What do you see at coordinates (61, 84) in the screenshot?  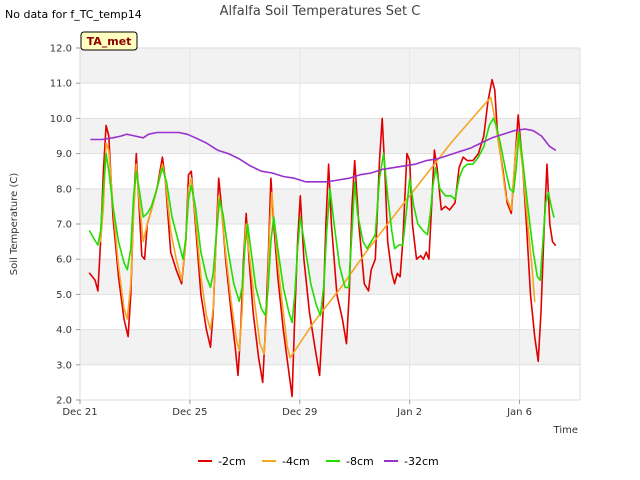 I see `y-tick-label: 11.0` at bounding box center [61, 84].